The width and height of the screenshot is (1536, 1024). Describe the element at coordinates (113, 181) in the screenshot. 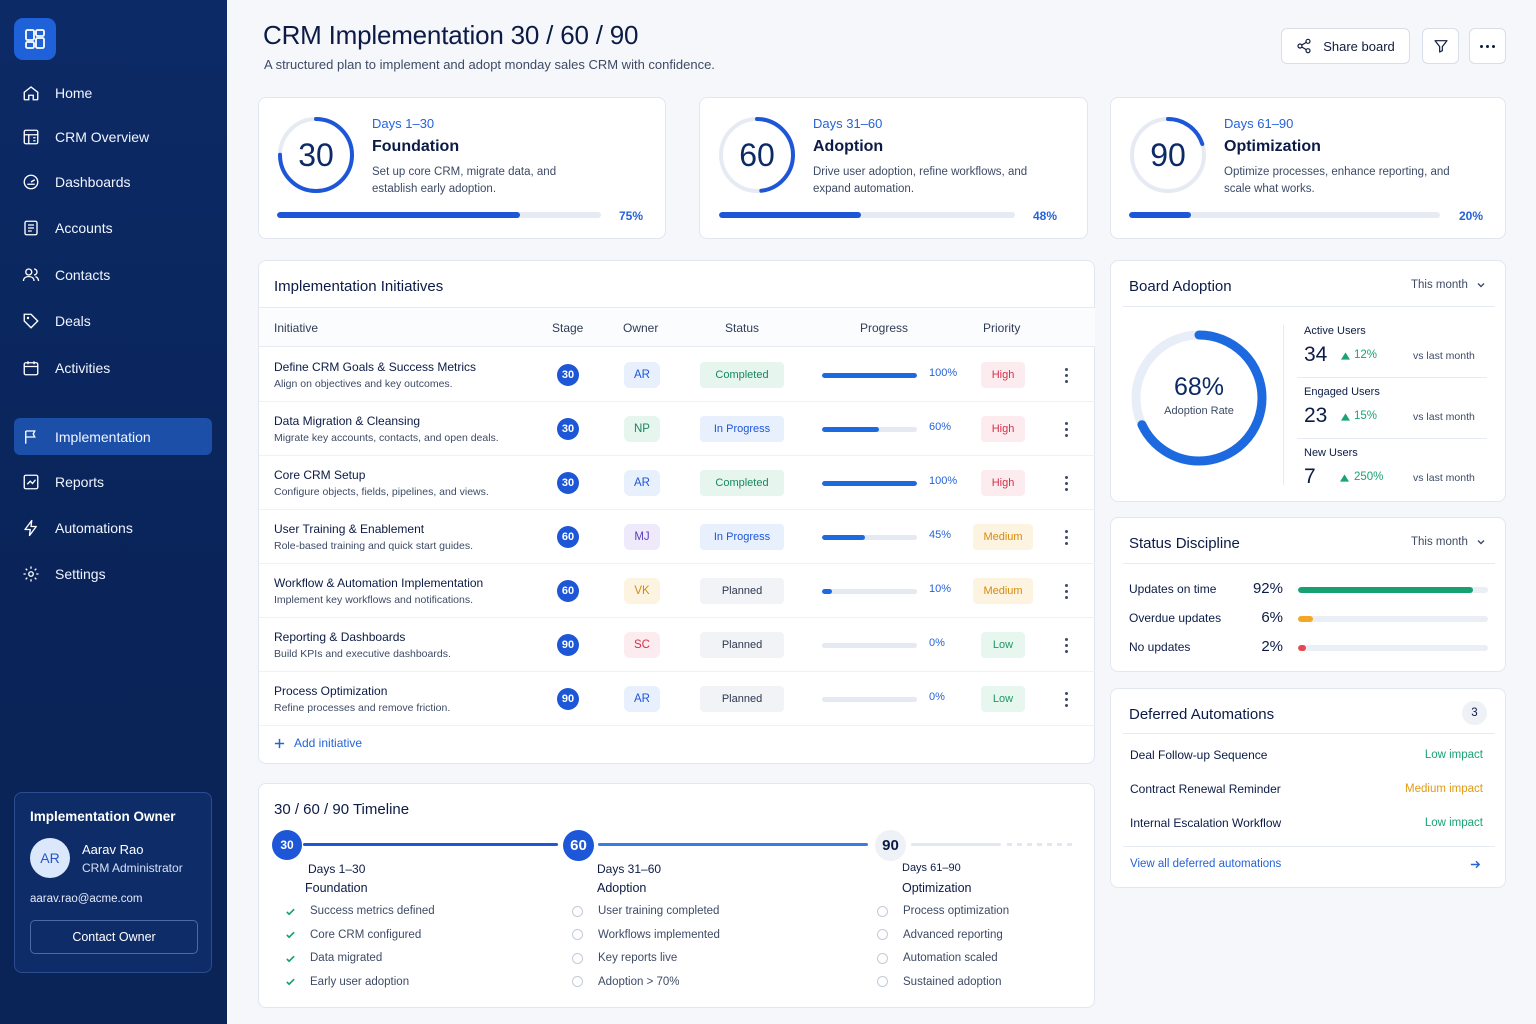

I see `sidebar-item-dashboards: Dashboards` at that location.